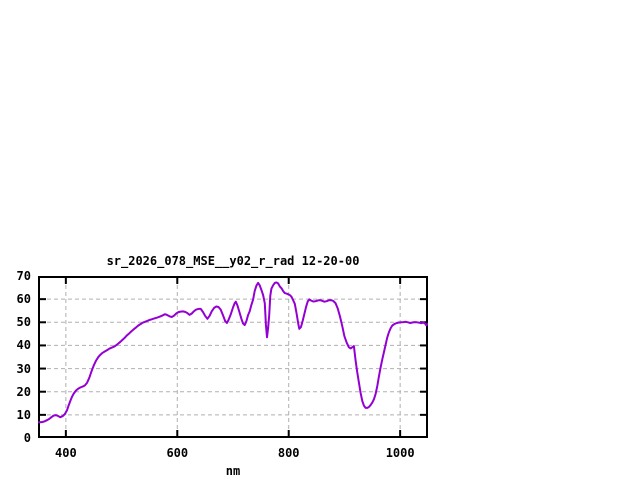 The height and width of the screenshot is (480, 640). What do you see at coordinates (27, 438) in the screenshot?
I see `y-tick-label: 0` at bounding box center [27, 438].